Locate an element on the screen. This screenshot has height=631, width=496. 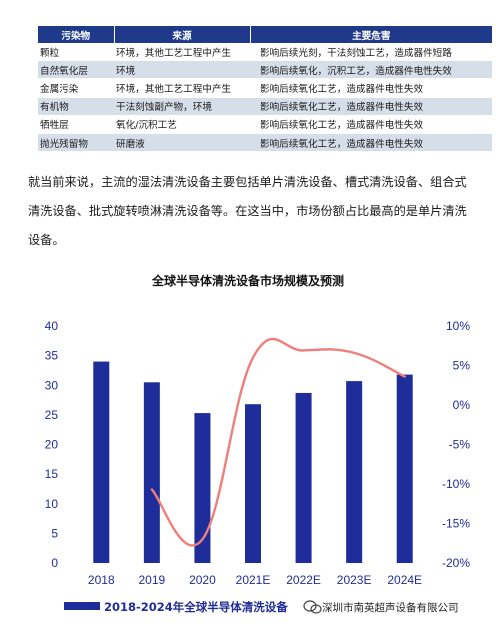
watermark-backdrop is located at coordinates (395, 607).